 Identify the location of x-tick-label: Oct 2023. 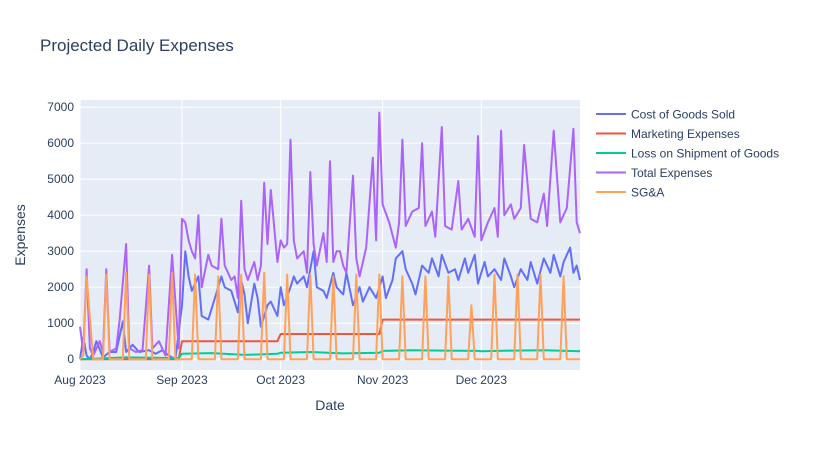
(280, 380).